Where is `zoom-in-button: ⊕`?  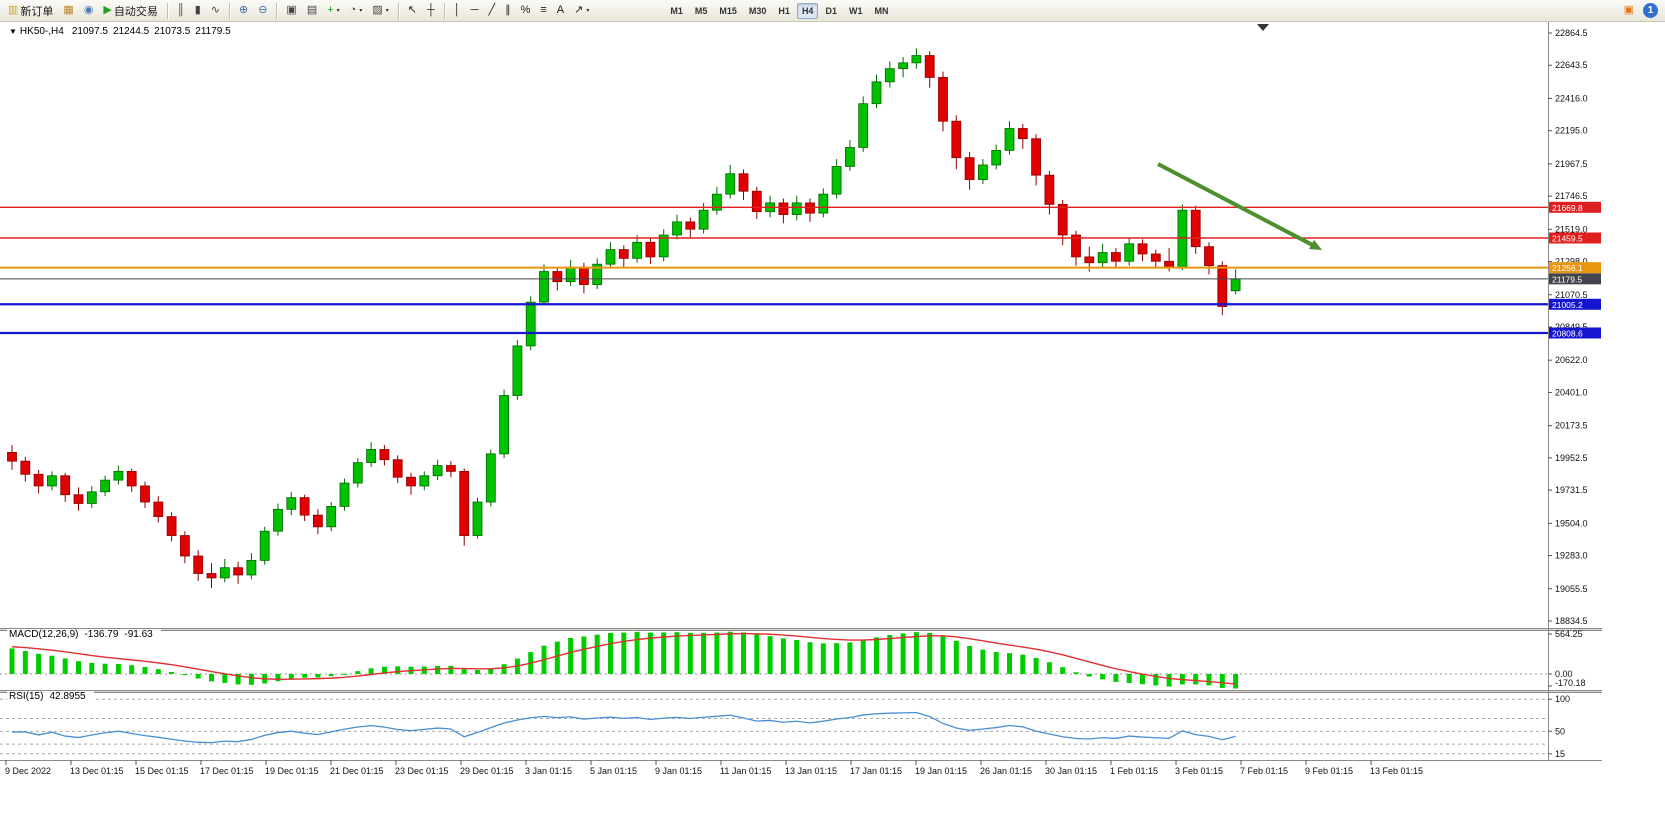 zoom-in-button: ⊕ is located at coordinates (243, 11).